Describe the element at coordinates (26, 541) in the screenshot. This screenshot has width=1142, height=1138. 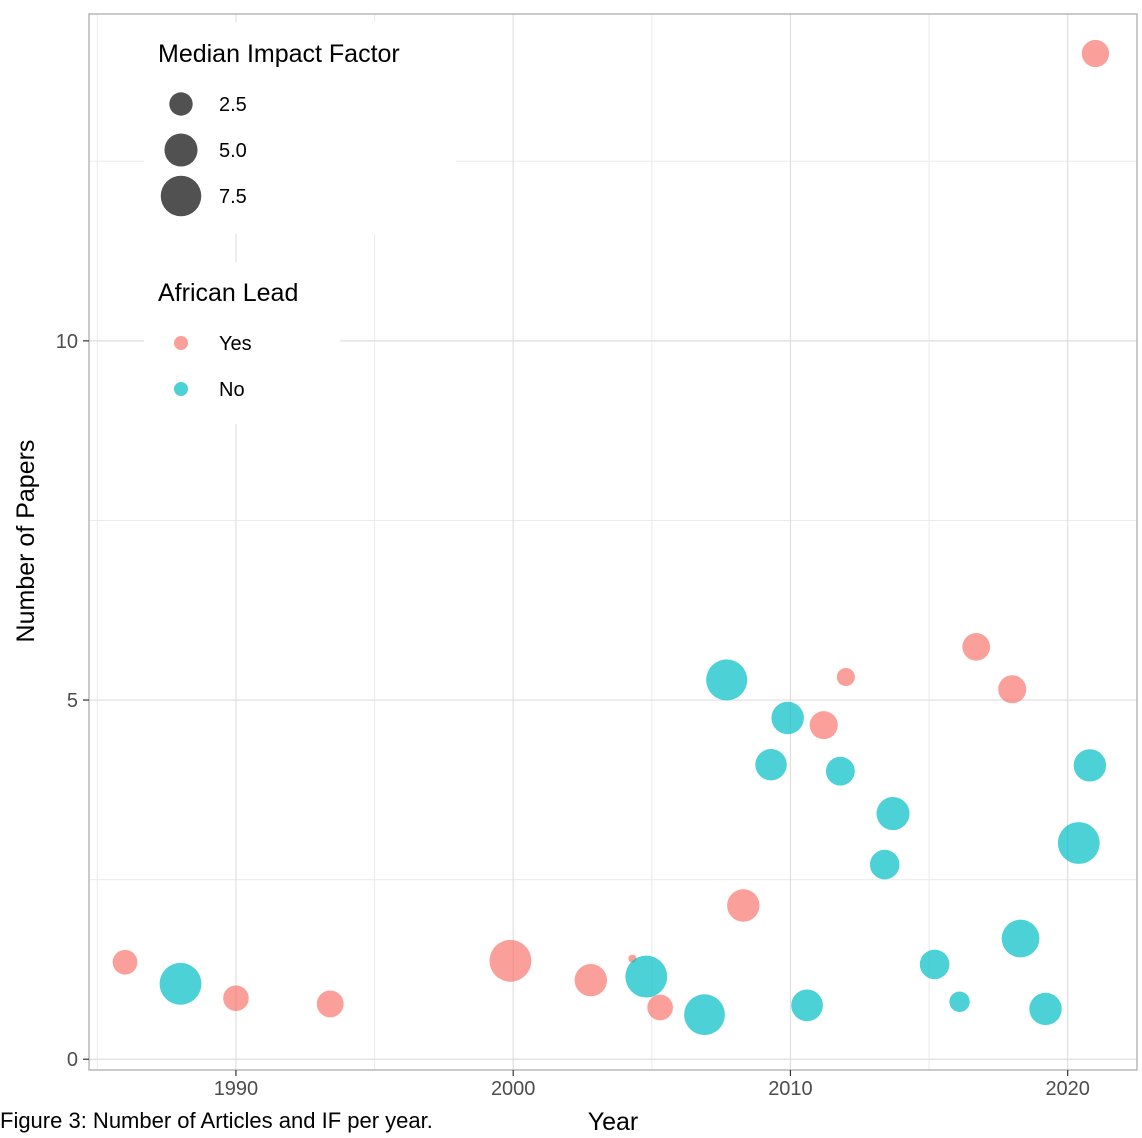
I see `y-axis-title: Number of Papers` at that location.